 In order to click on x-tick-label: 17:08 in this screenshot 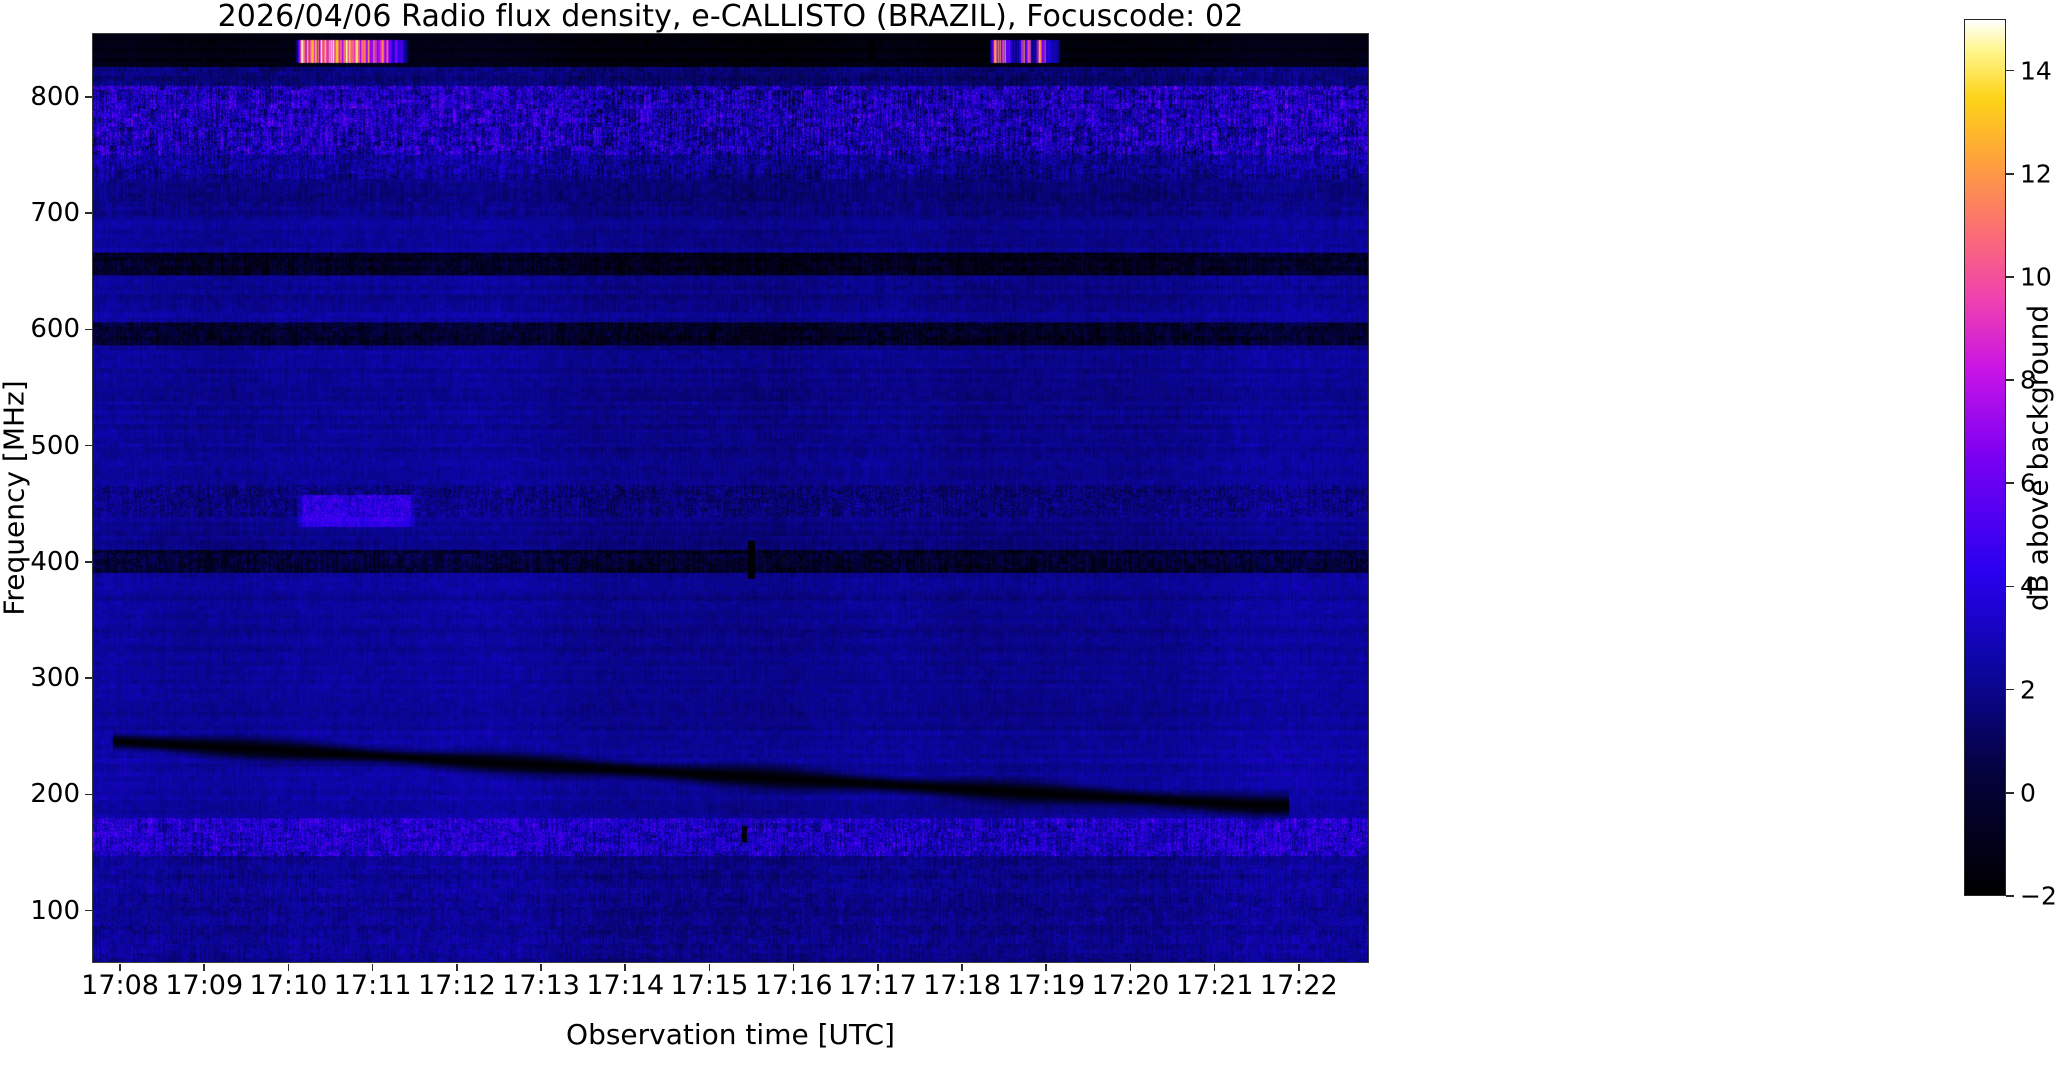, I will do `click(120, 985)`.